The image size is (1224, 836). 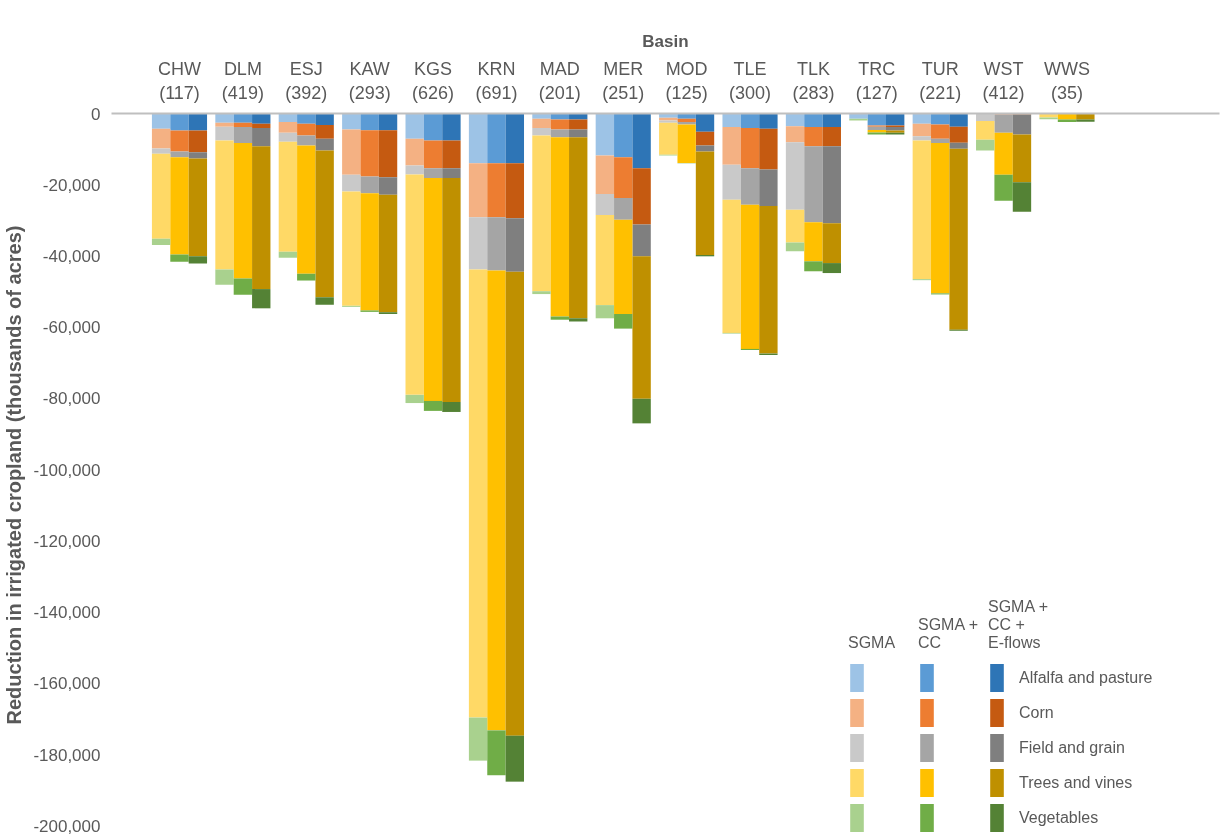 I want to click on x-tick-label: MER (251), so click(x=623, y=80).